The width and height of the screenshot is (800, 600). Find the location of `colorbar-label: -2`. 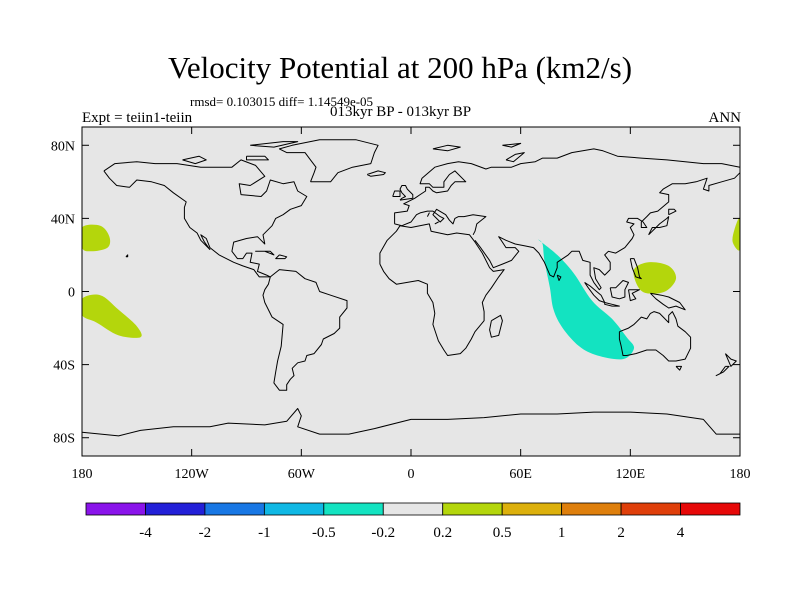

colorbar-label: -2 is located at coordinates (205, 533).